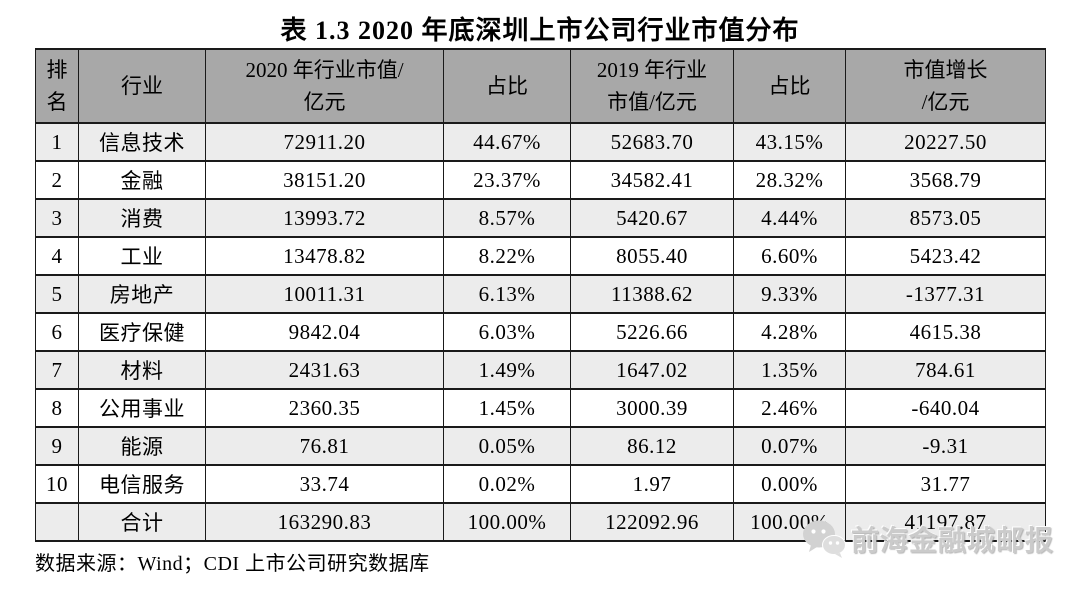  Describe the element at coordinates (507, 142) in the screenshot. I see `cell-share-2020: 44.67%` at that location.